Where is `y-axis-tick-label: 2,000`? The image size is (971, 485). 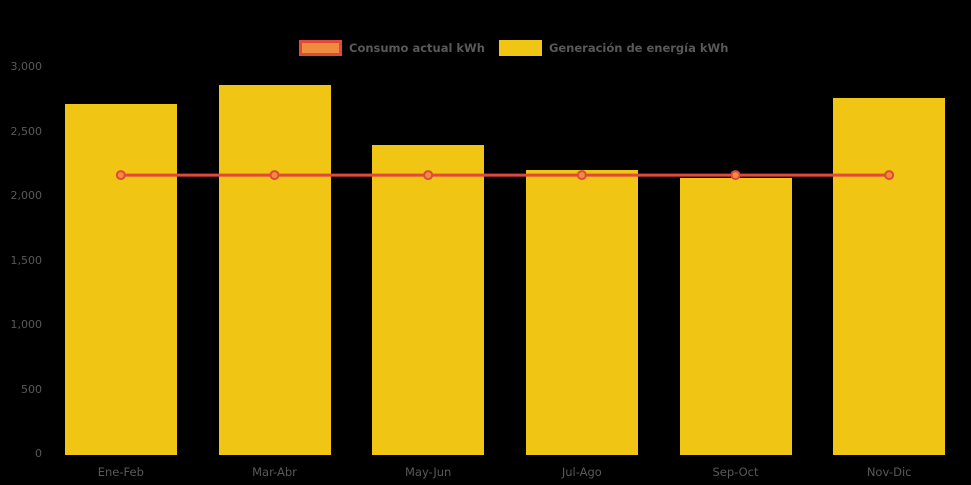 y-axis-tick-label: 2,000 is located at coordinates (26, 195).